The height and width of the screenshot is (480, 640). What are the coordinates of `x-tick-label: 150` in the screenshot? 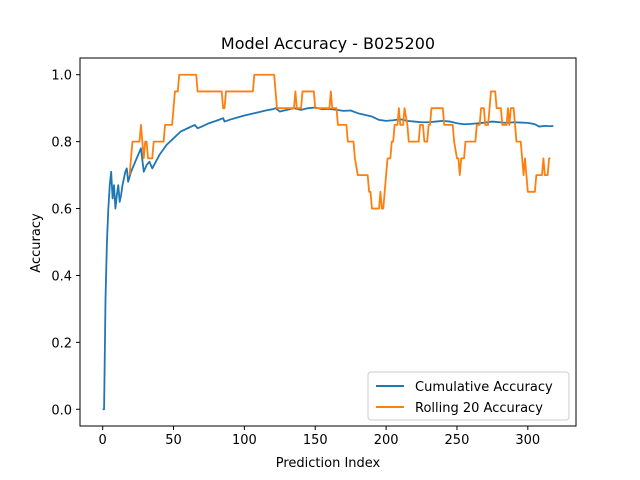 It's located at (315, 440).